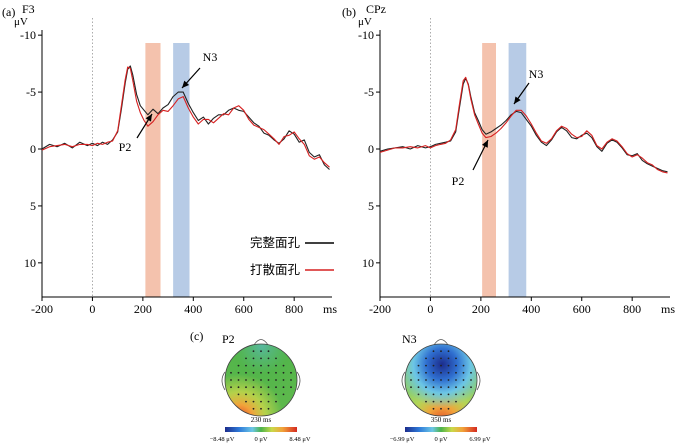 The image size is (675, 447). What do you see at coordinates (31, 92) in the screenshot?
I see `y-tick-label: -5` at bounding box center [31, 92].